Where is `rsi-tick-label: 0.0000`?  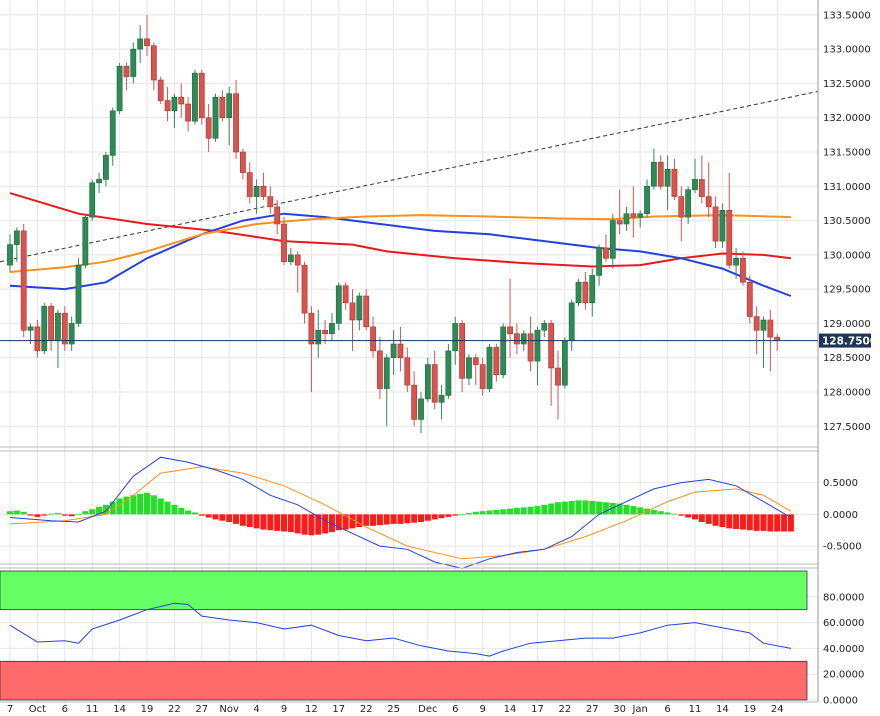 rsi-tick-label: 0.0000 is located at coordinates (840, 701).